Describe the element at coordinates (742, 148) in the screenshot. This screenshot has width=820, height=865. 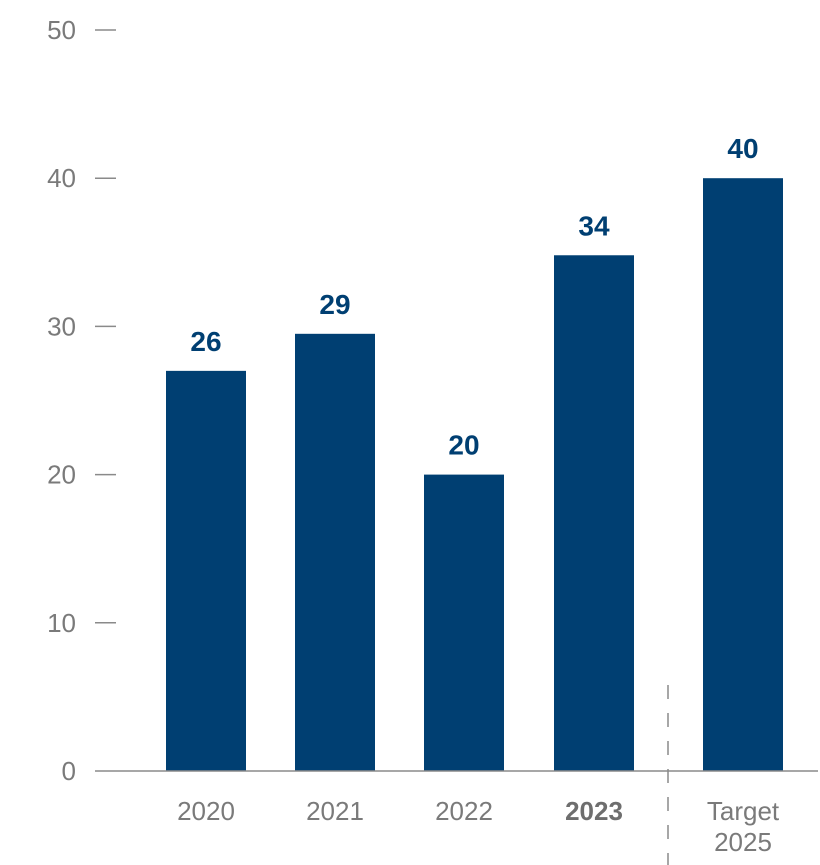
I see `data-label: 40` at that location.